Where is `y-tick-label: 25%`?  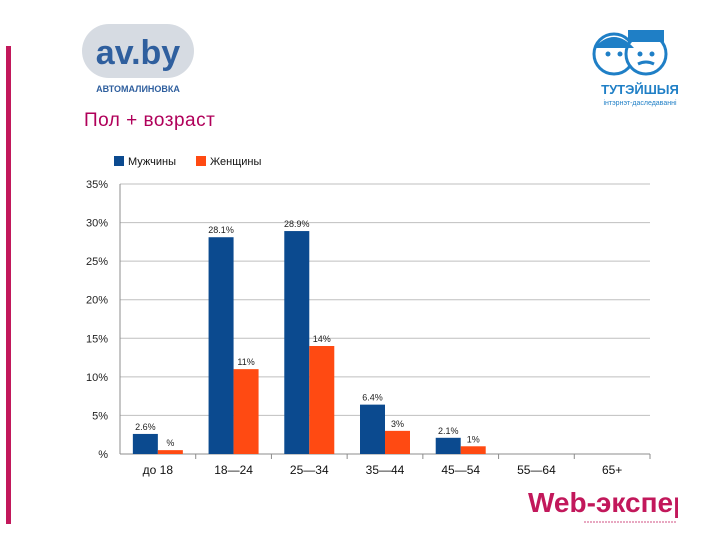 y-tick-label: 25% is located at coordinates (97, 262).